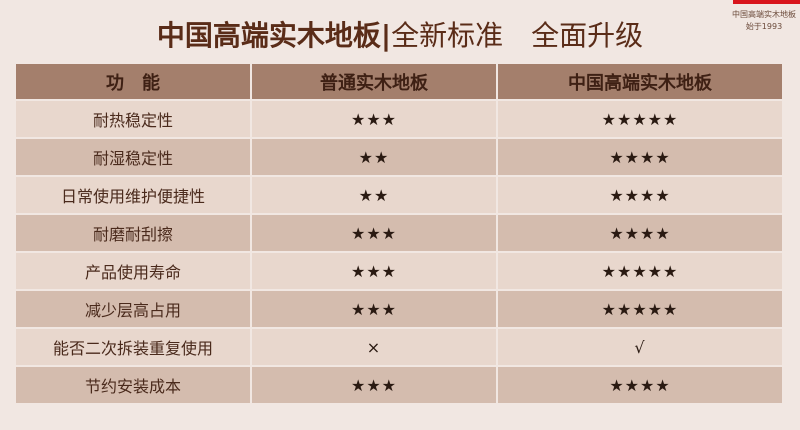 The image size is (800, 430). Describe the element at coordinates (133, 233) in the screenshot. I see `cell-feature: 耐磨耐刮擦` at that location.